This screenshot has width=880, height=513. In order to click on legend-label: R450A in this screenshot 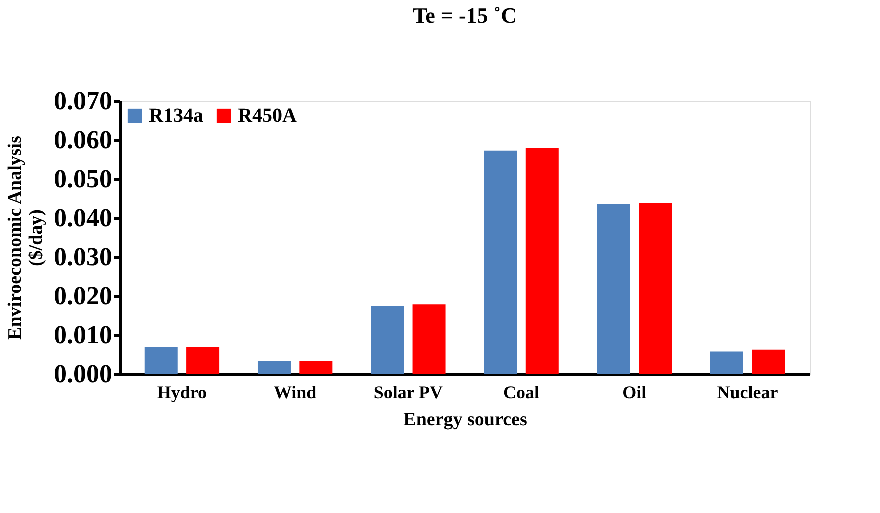, I will do `click(268, 116)`.